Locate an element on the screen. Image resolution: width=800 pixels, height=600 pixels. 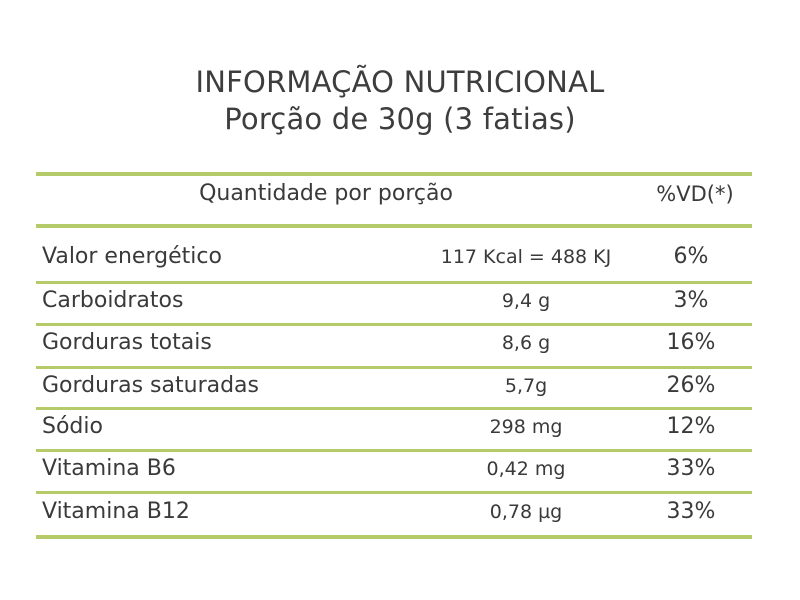
table-row: Valor energético 117 Kcal = 488 KJ 6% is located at coordinates (394, 257).